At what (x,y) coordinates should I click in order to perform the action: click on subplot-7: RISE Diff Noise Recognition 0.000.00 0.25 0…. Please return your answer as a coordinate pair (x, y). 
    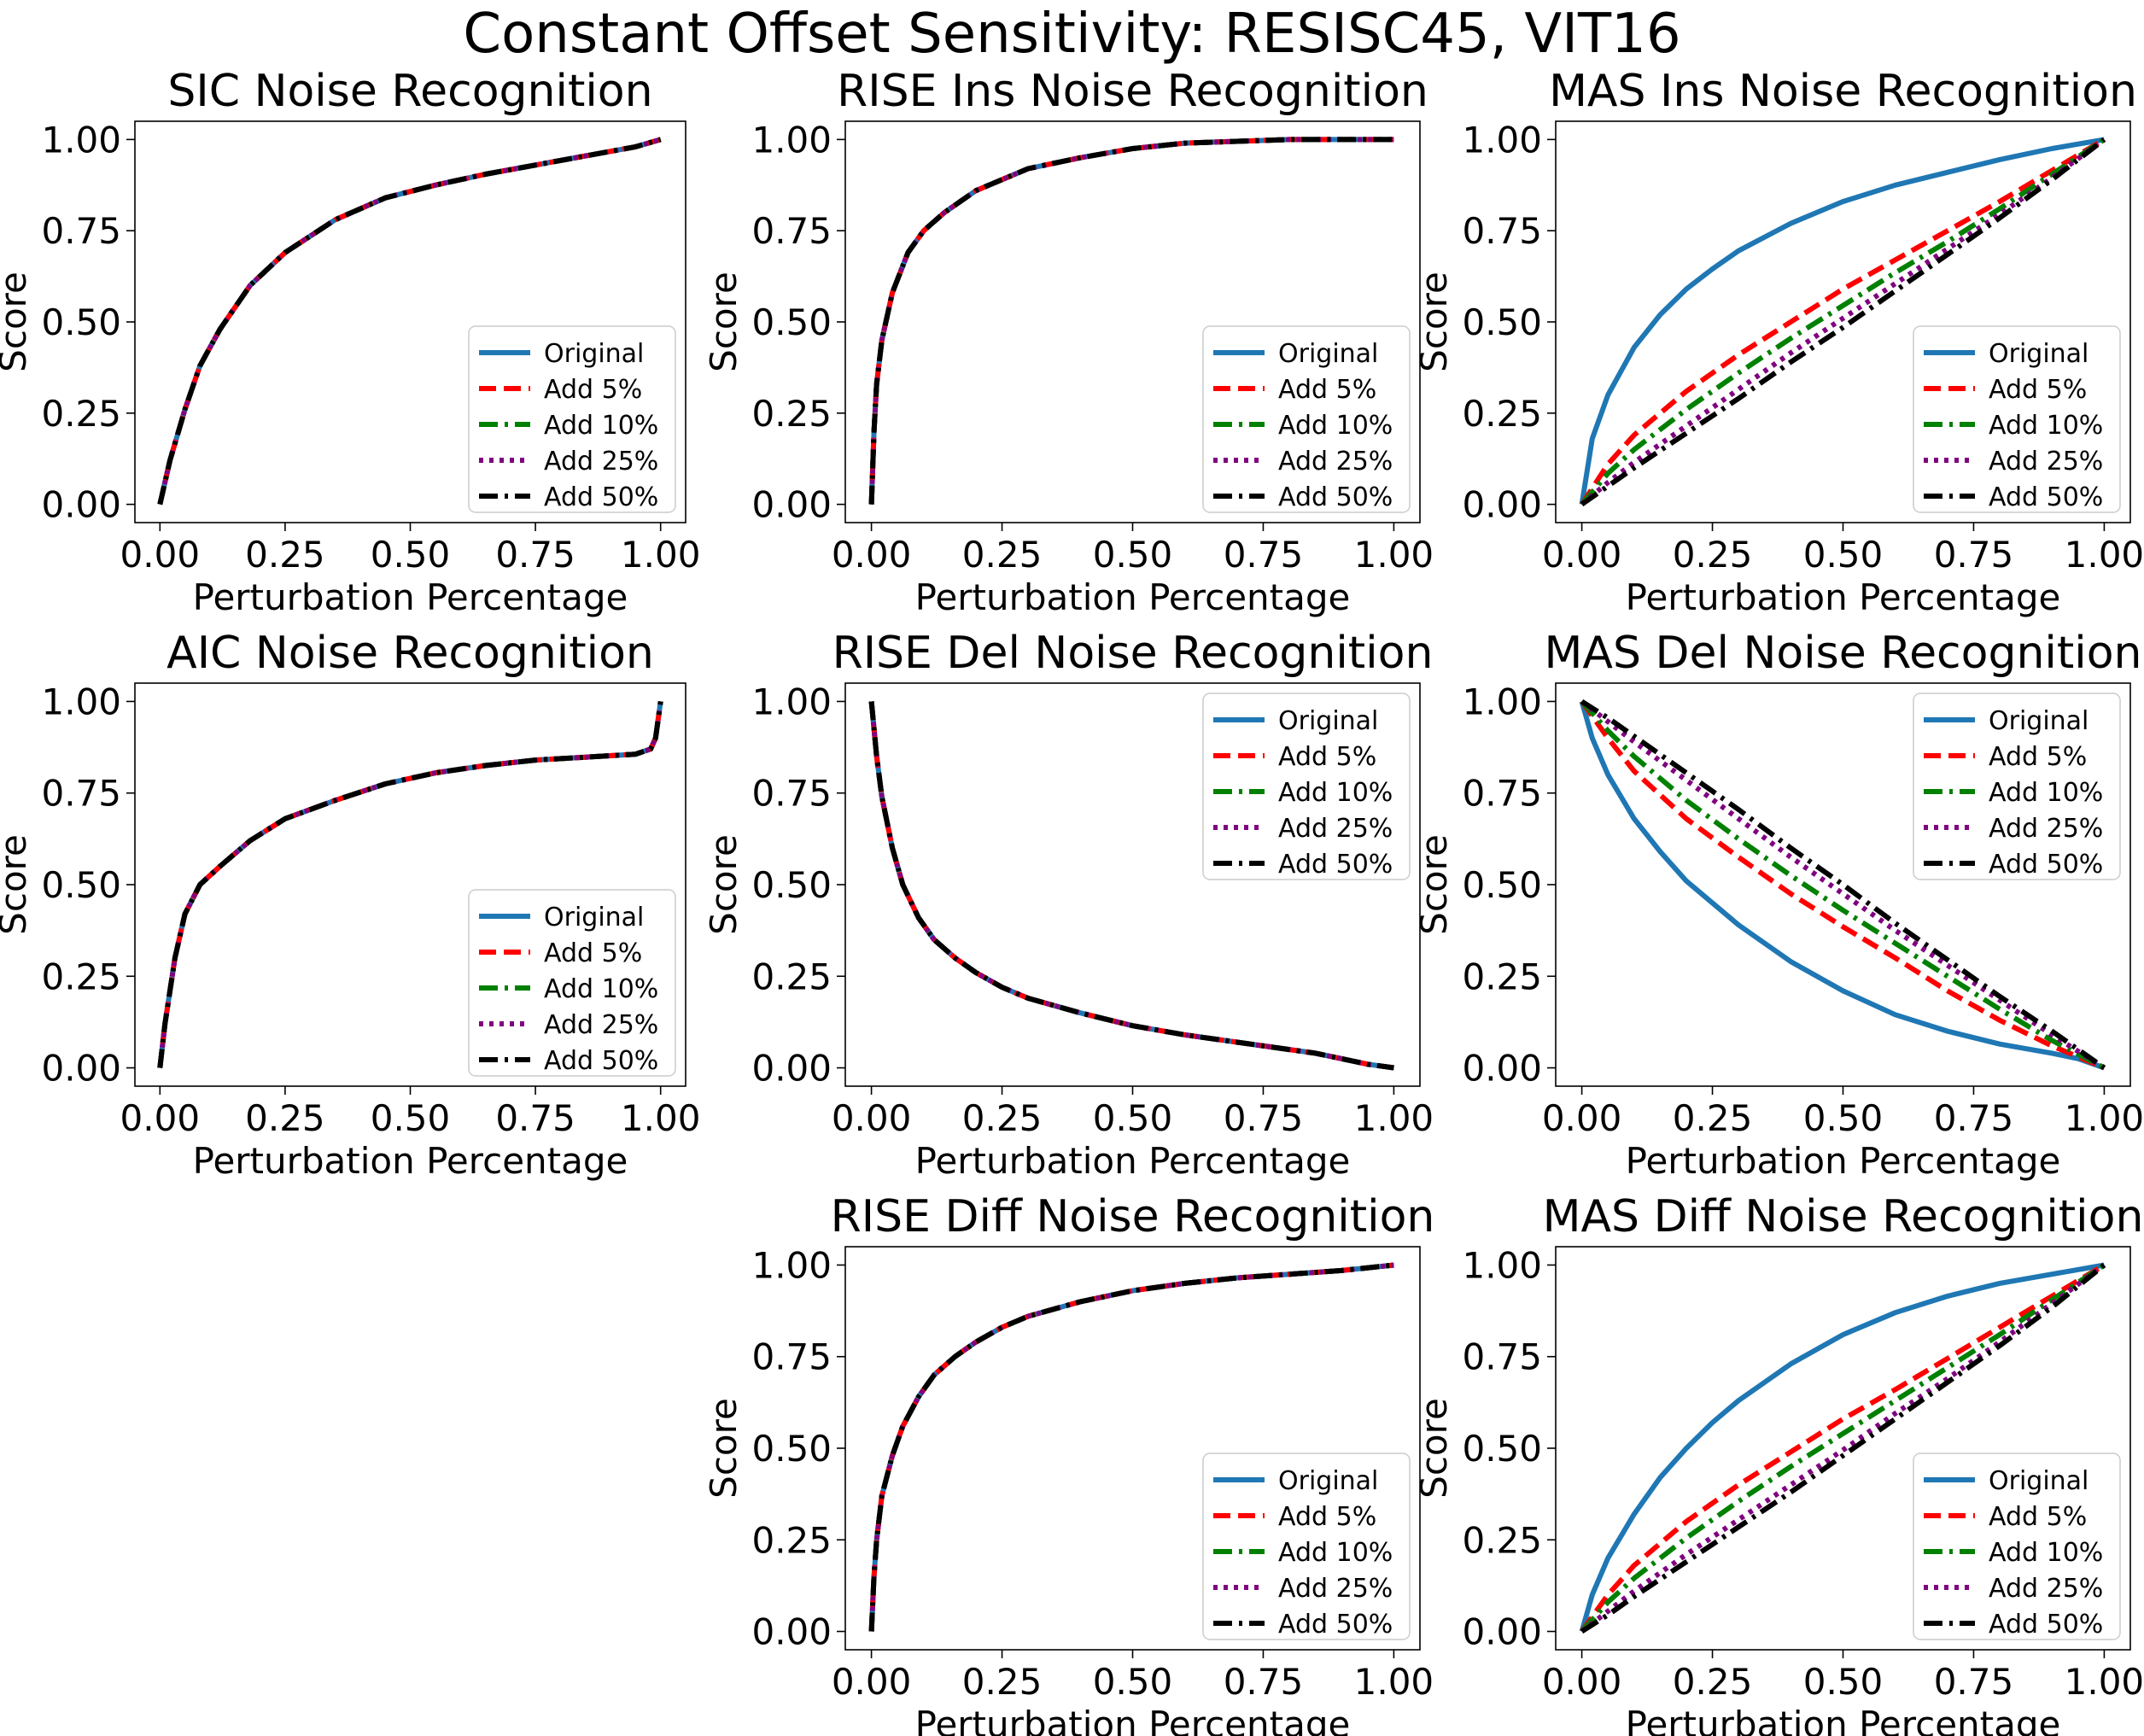
    Looking at the image, I should click on (1068, 1463).